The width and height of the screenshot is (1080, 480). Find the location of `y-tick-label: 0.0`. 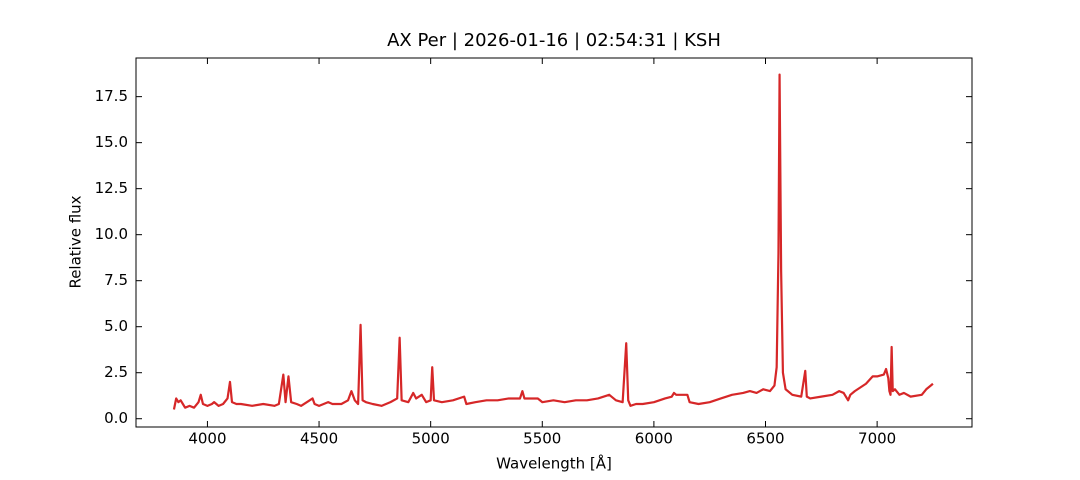

y-tick-label: 0.0 is located at coordinates (116, 418).